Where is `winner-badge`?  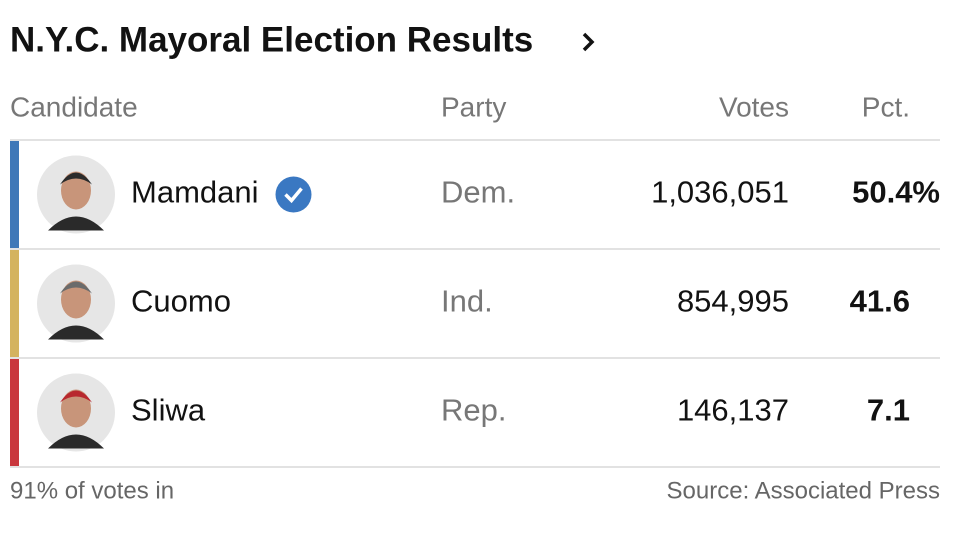
winner-badge is located at coordinates (293, 194).